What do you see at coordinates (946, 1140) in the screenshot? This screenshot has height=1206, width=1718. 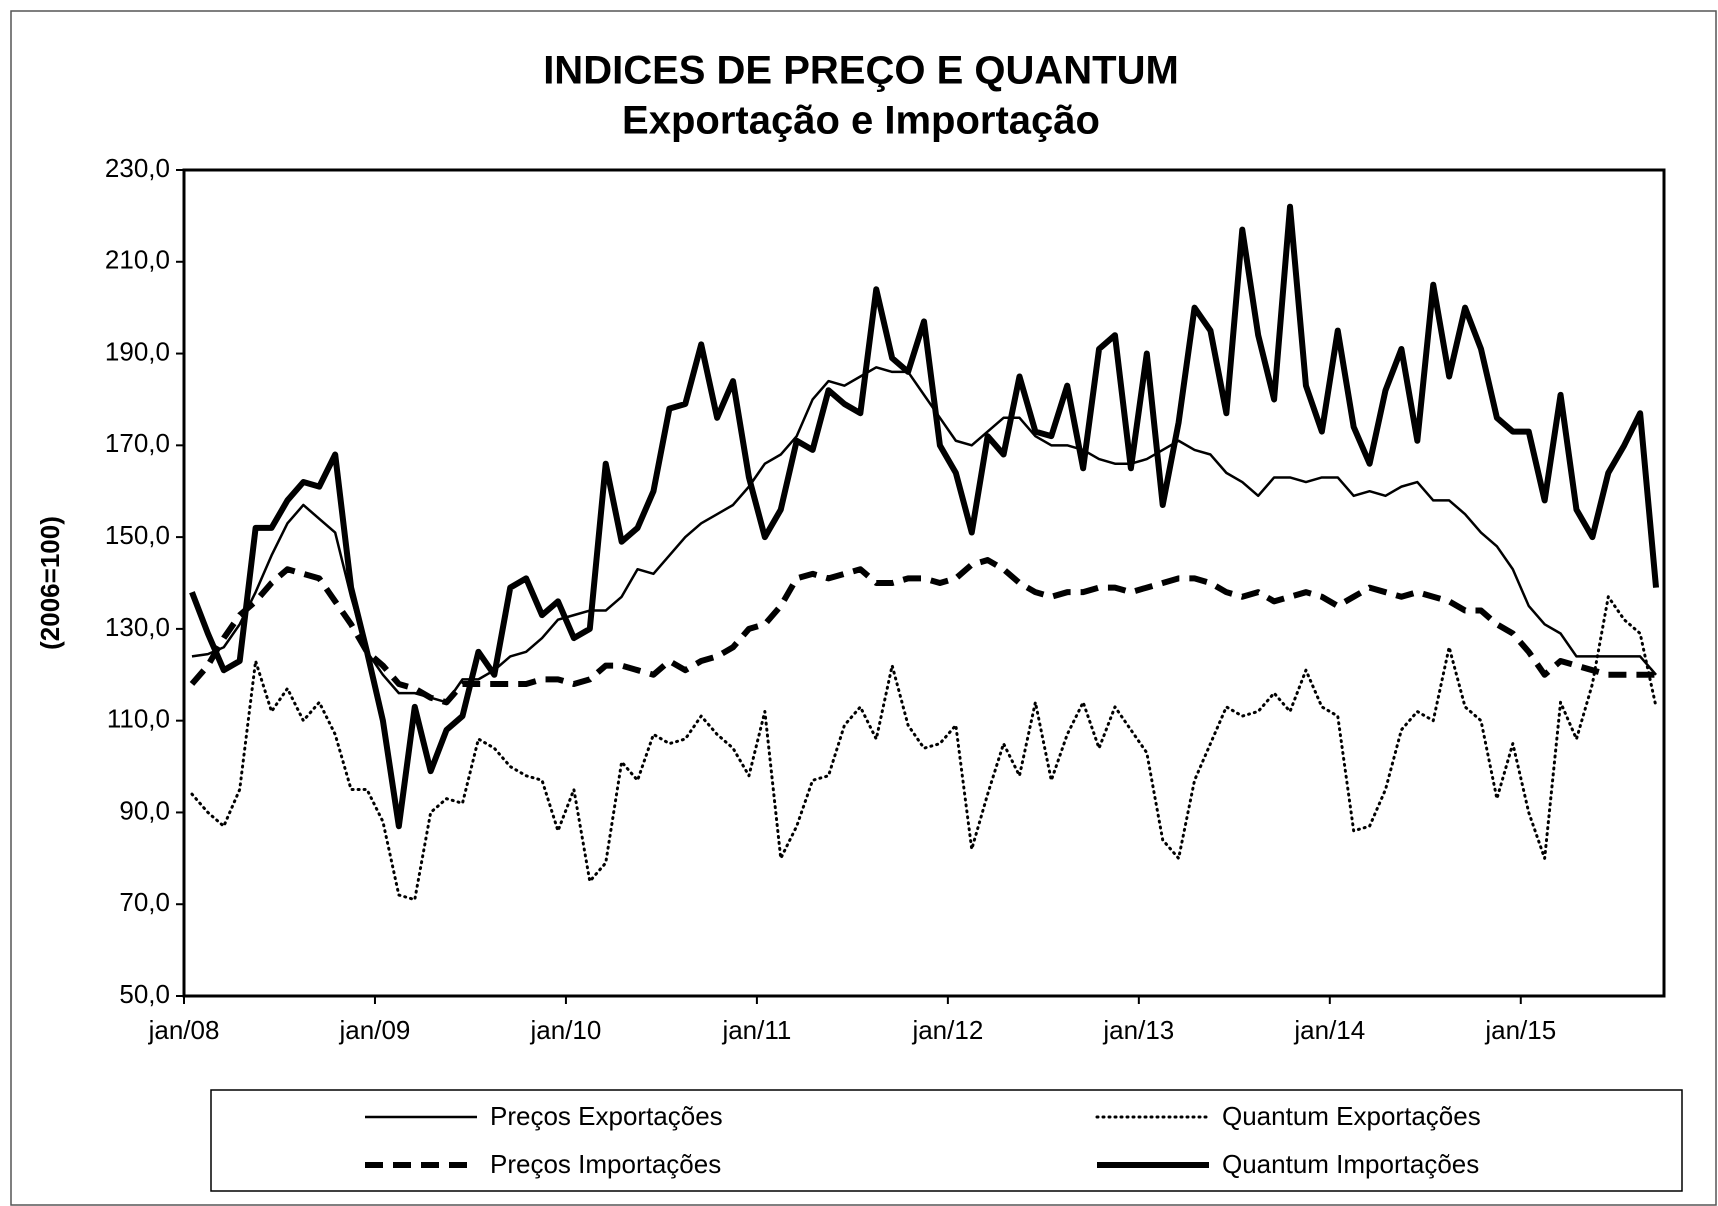 I see `legend` at bounding box center [946, 1140].